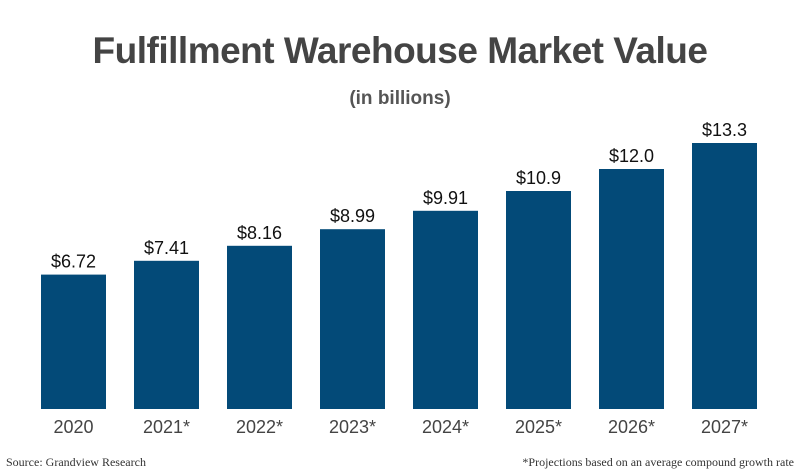 This screenshot has height=476, width=800. What do you see at coordinates (352, 216) in the screenshot?
I see `data-label: $8.99` at bounding box center [352, 216].